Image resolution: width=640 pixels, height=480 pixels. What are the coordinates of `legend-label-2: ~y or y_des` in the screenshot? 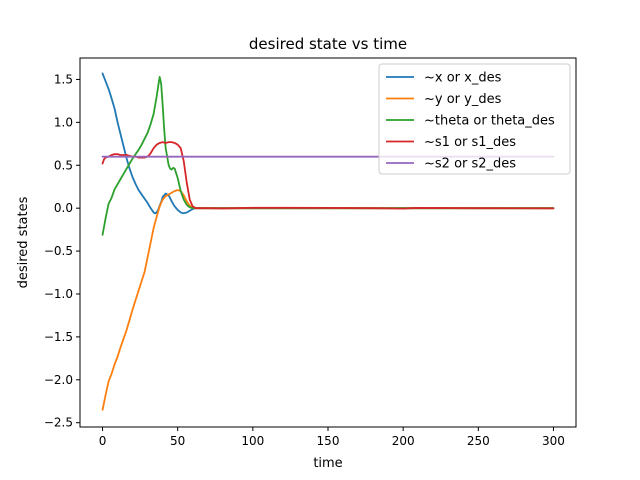 It's located at (463, 99).